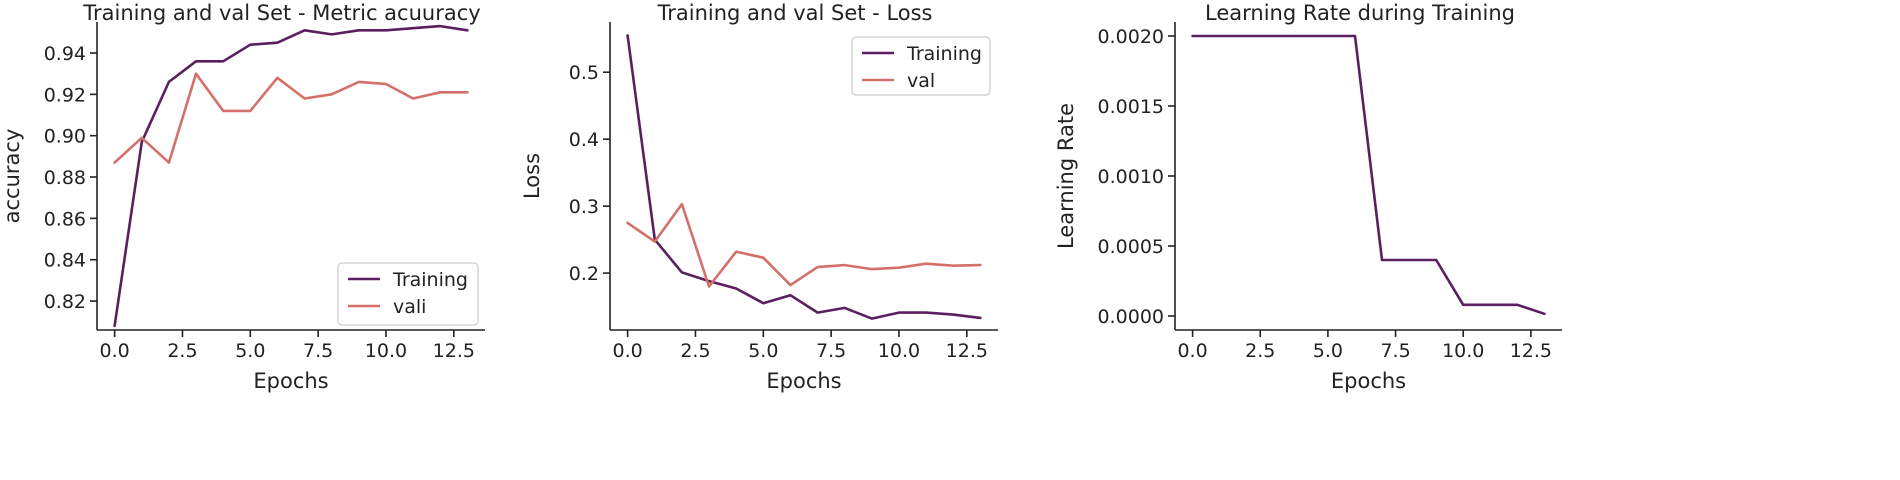  I want to click on y-tick-label: 0.0015, so click(1131, 107).